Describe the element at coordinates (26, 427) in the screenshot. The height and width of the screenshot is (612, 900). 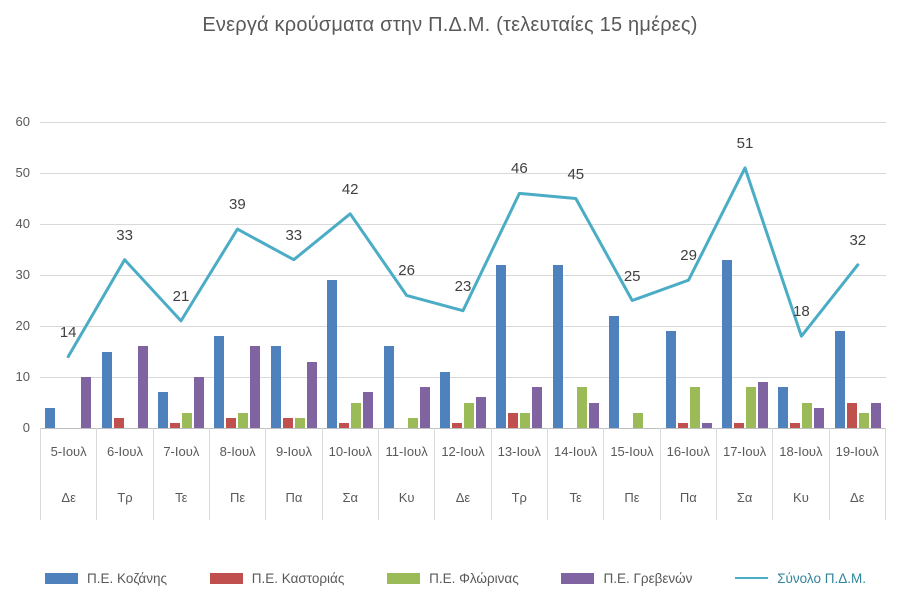
I see `y-axis-tick-label: 0` at that location.